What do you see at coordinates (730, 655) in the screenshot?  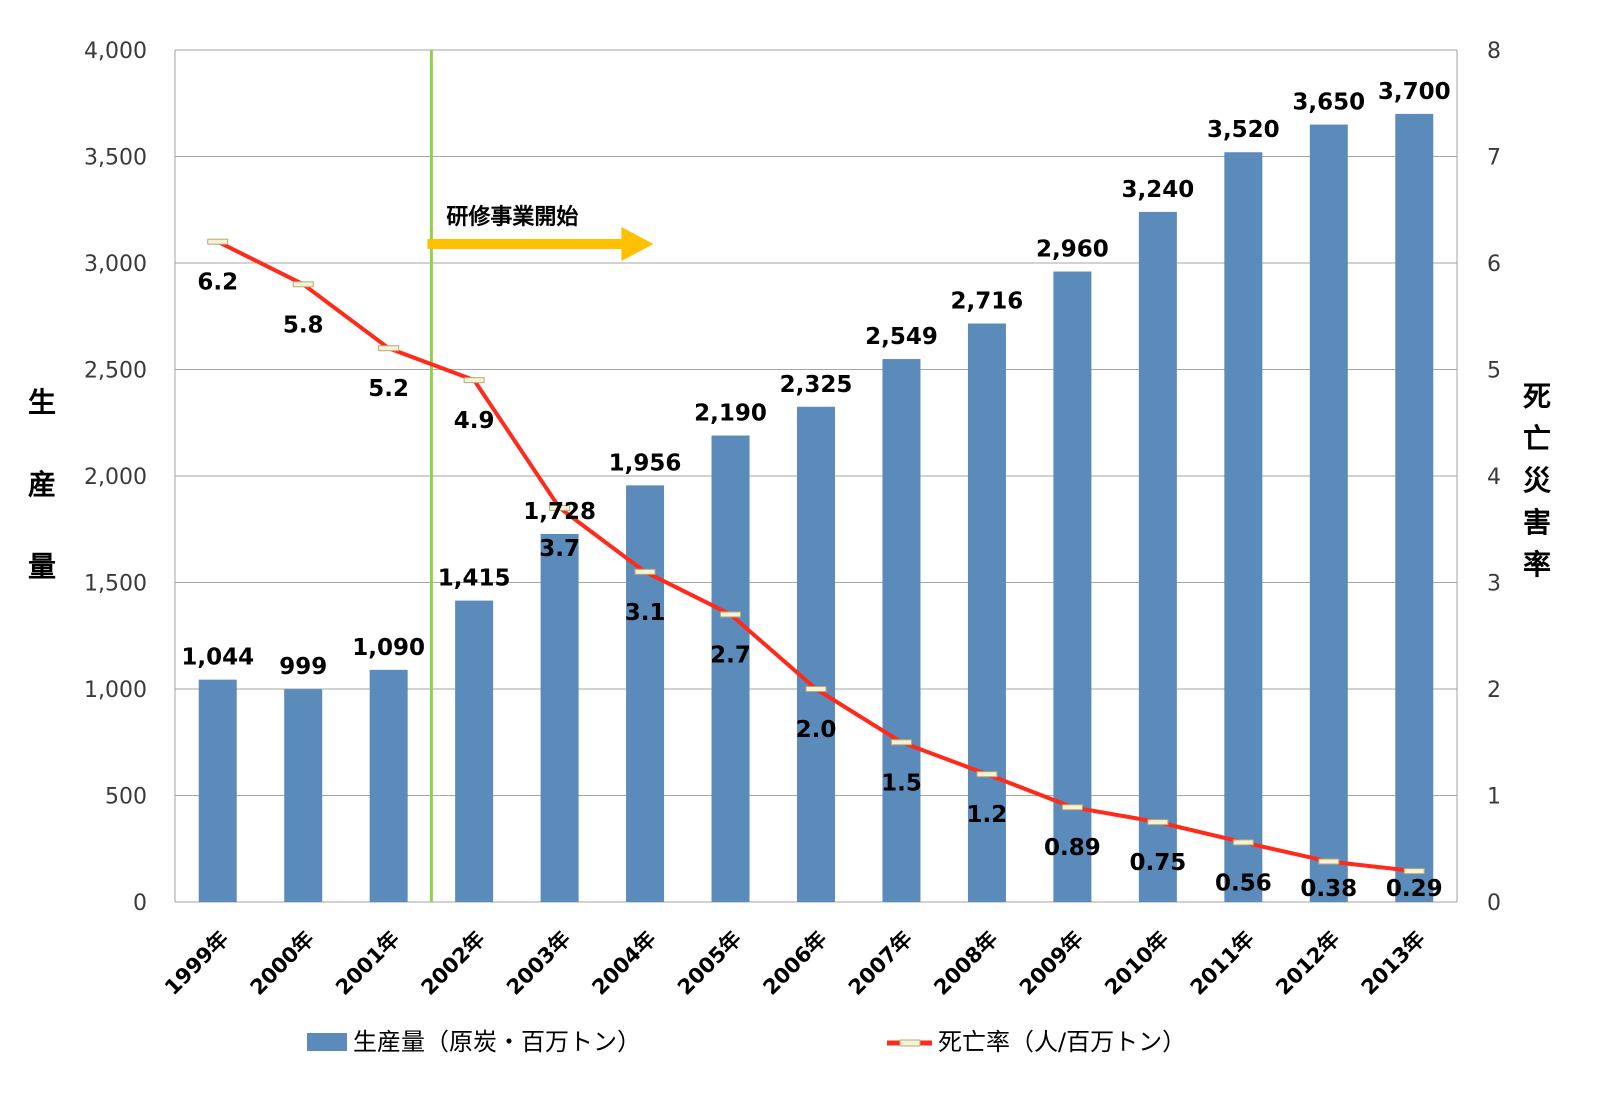 I see `rate-value-label: 2.7` at bounding box center [730, 655].